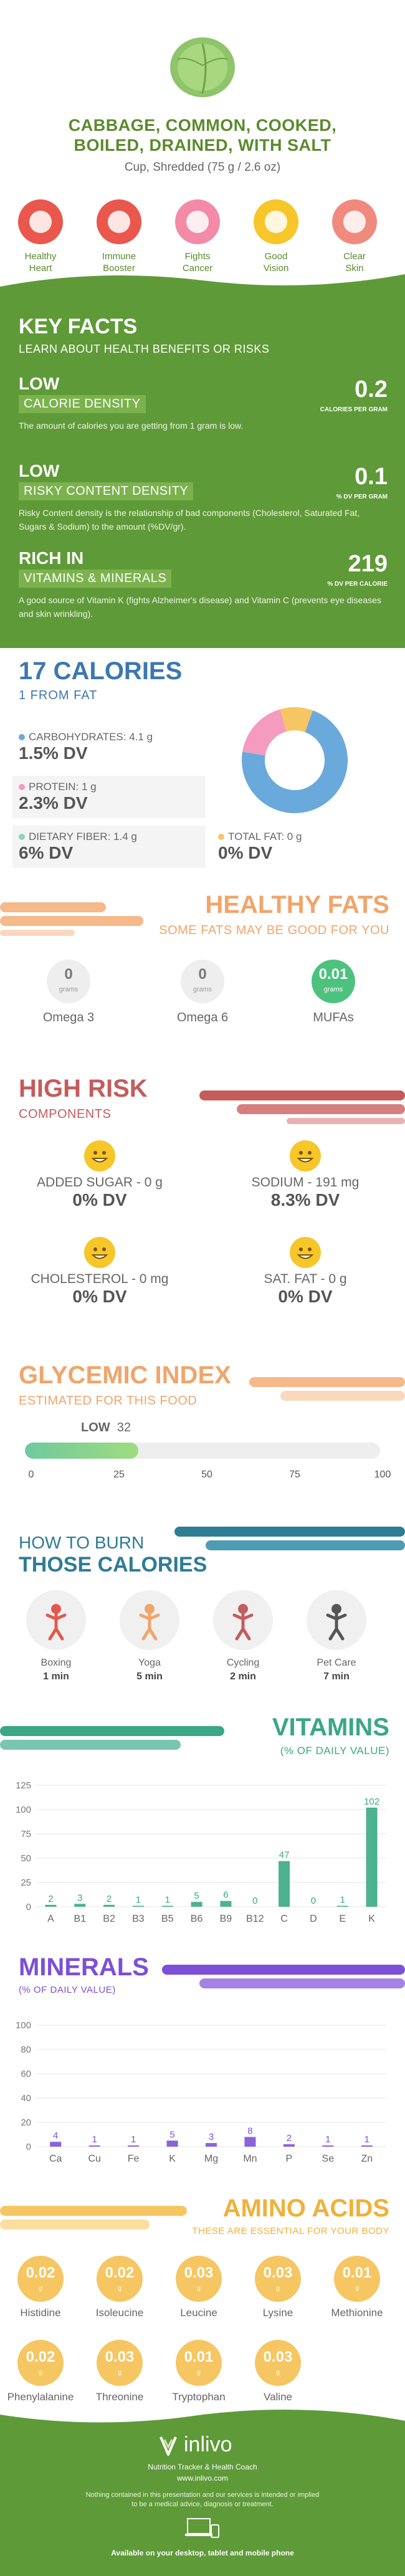 The height and width of the screenshot is (2576, 405). What do you see at coordinates (149, 1677) in the screenshot?
I see `burn-time: 5 min` at bounding box center [149, 1677].